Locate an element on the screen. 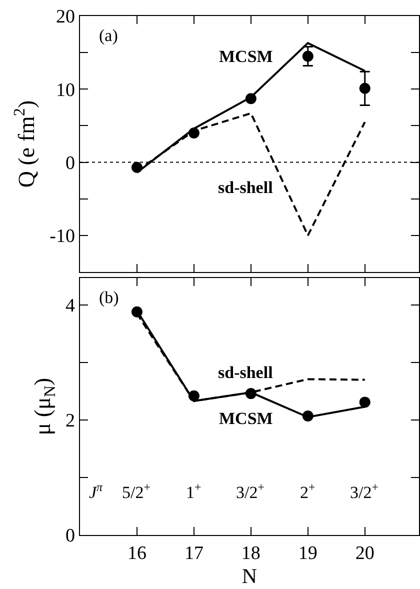 This screenshot has height=589, width=420. annotation: J$^{π}$ is located at coordinates (96, 491).